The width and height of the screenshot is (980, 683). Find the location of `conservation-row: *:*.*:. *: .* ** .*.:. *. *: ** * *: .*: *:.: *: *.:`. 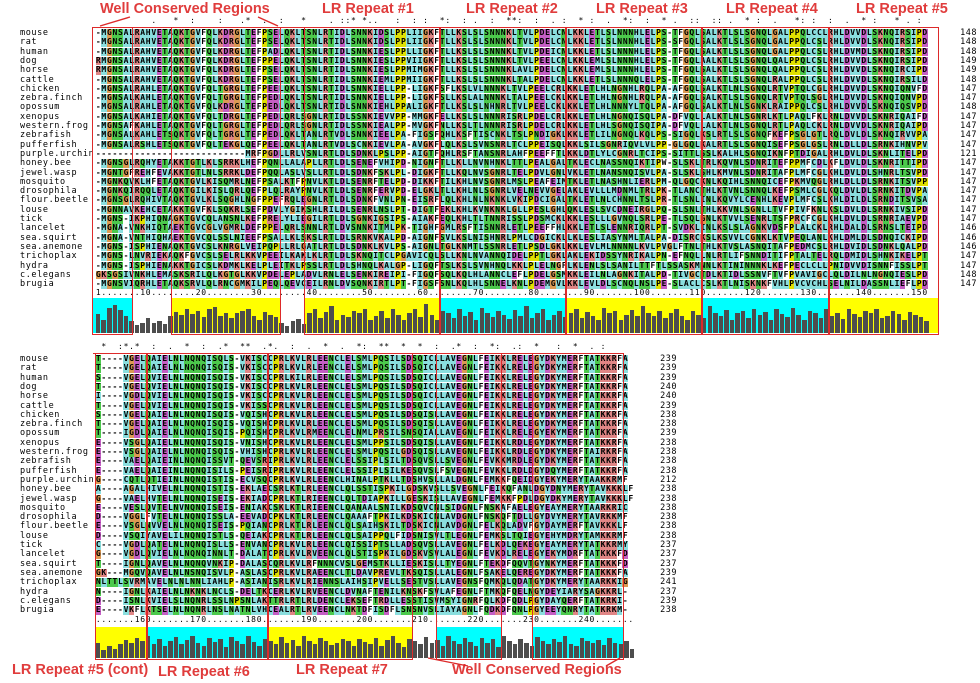

conservation-row: *:*.*:. *: .* ** .*.:. *. *: ** * *: .*: *:.: *: *.: is located at coordinates (353, 347).